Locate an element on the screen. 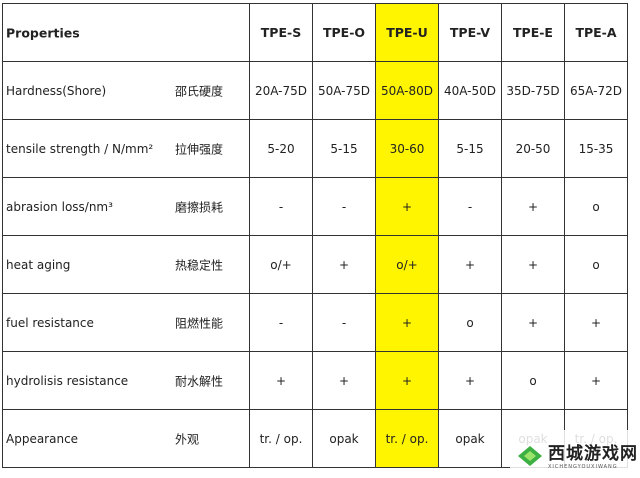 The image size is (640, 478). watermark-logo: 西城游戏网 XICHENGYOUXIWANG is located at coordinates (575, 454).